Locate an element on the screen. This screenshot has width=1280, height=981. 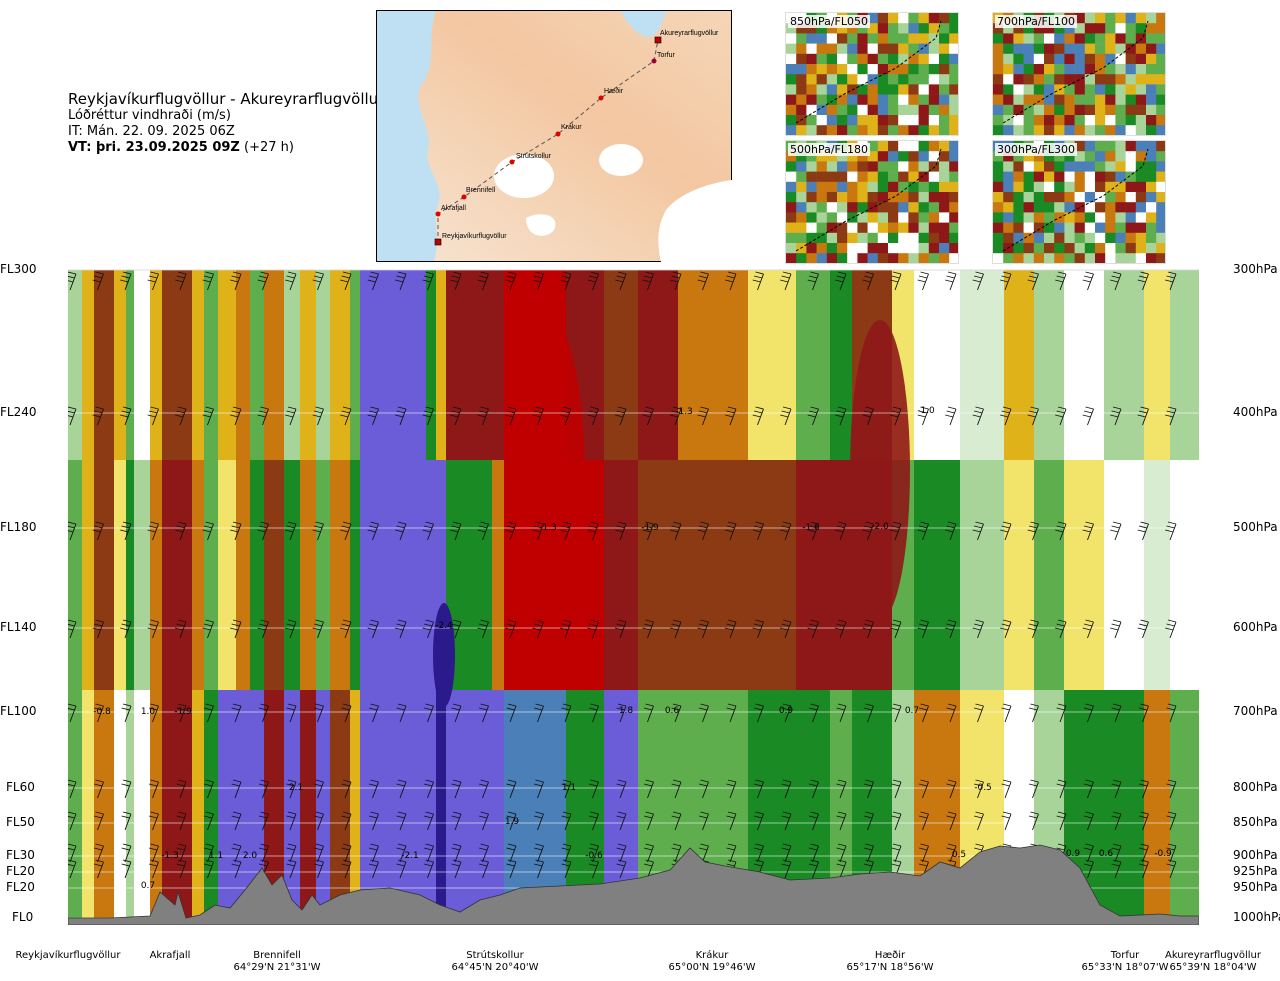
field-strong-downdraft is located at coordinates (545, 480).